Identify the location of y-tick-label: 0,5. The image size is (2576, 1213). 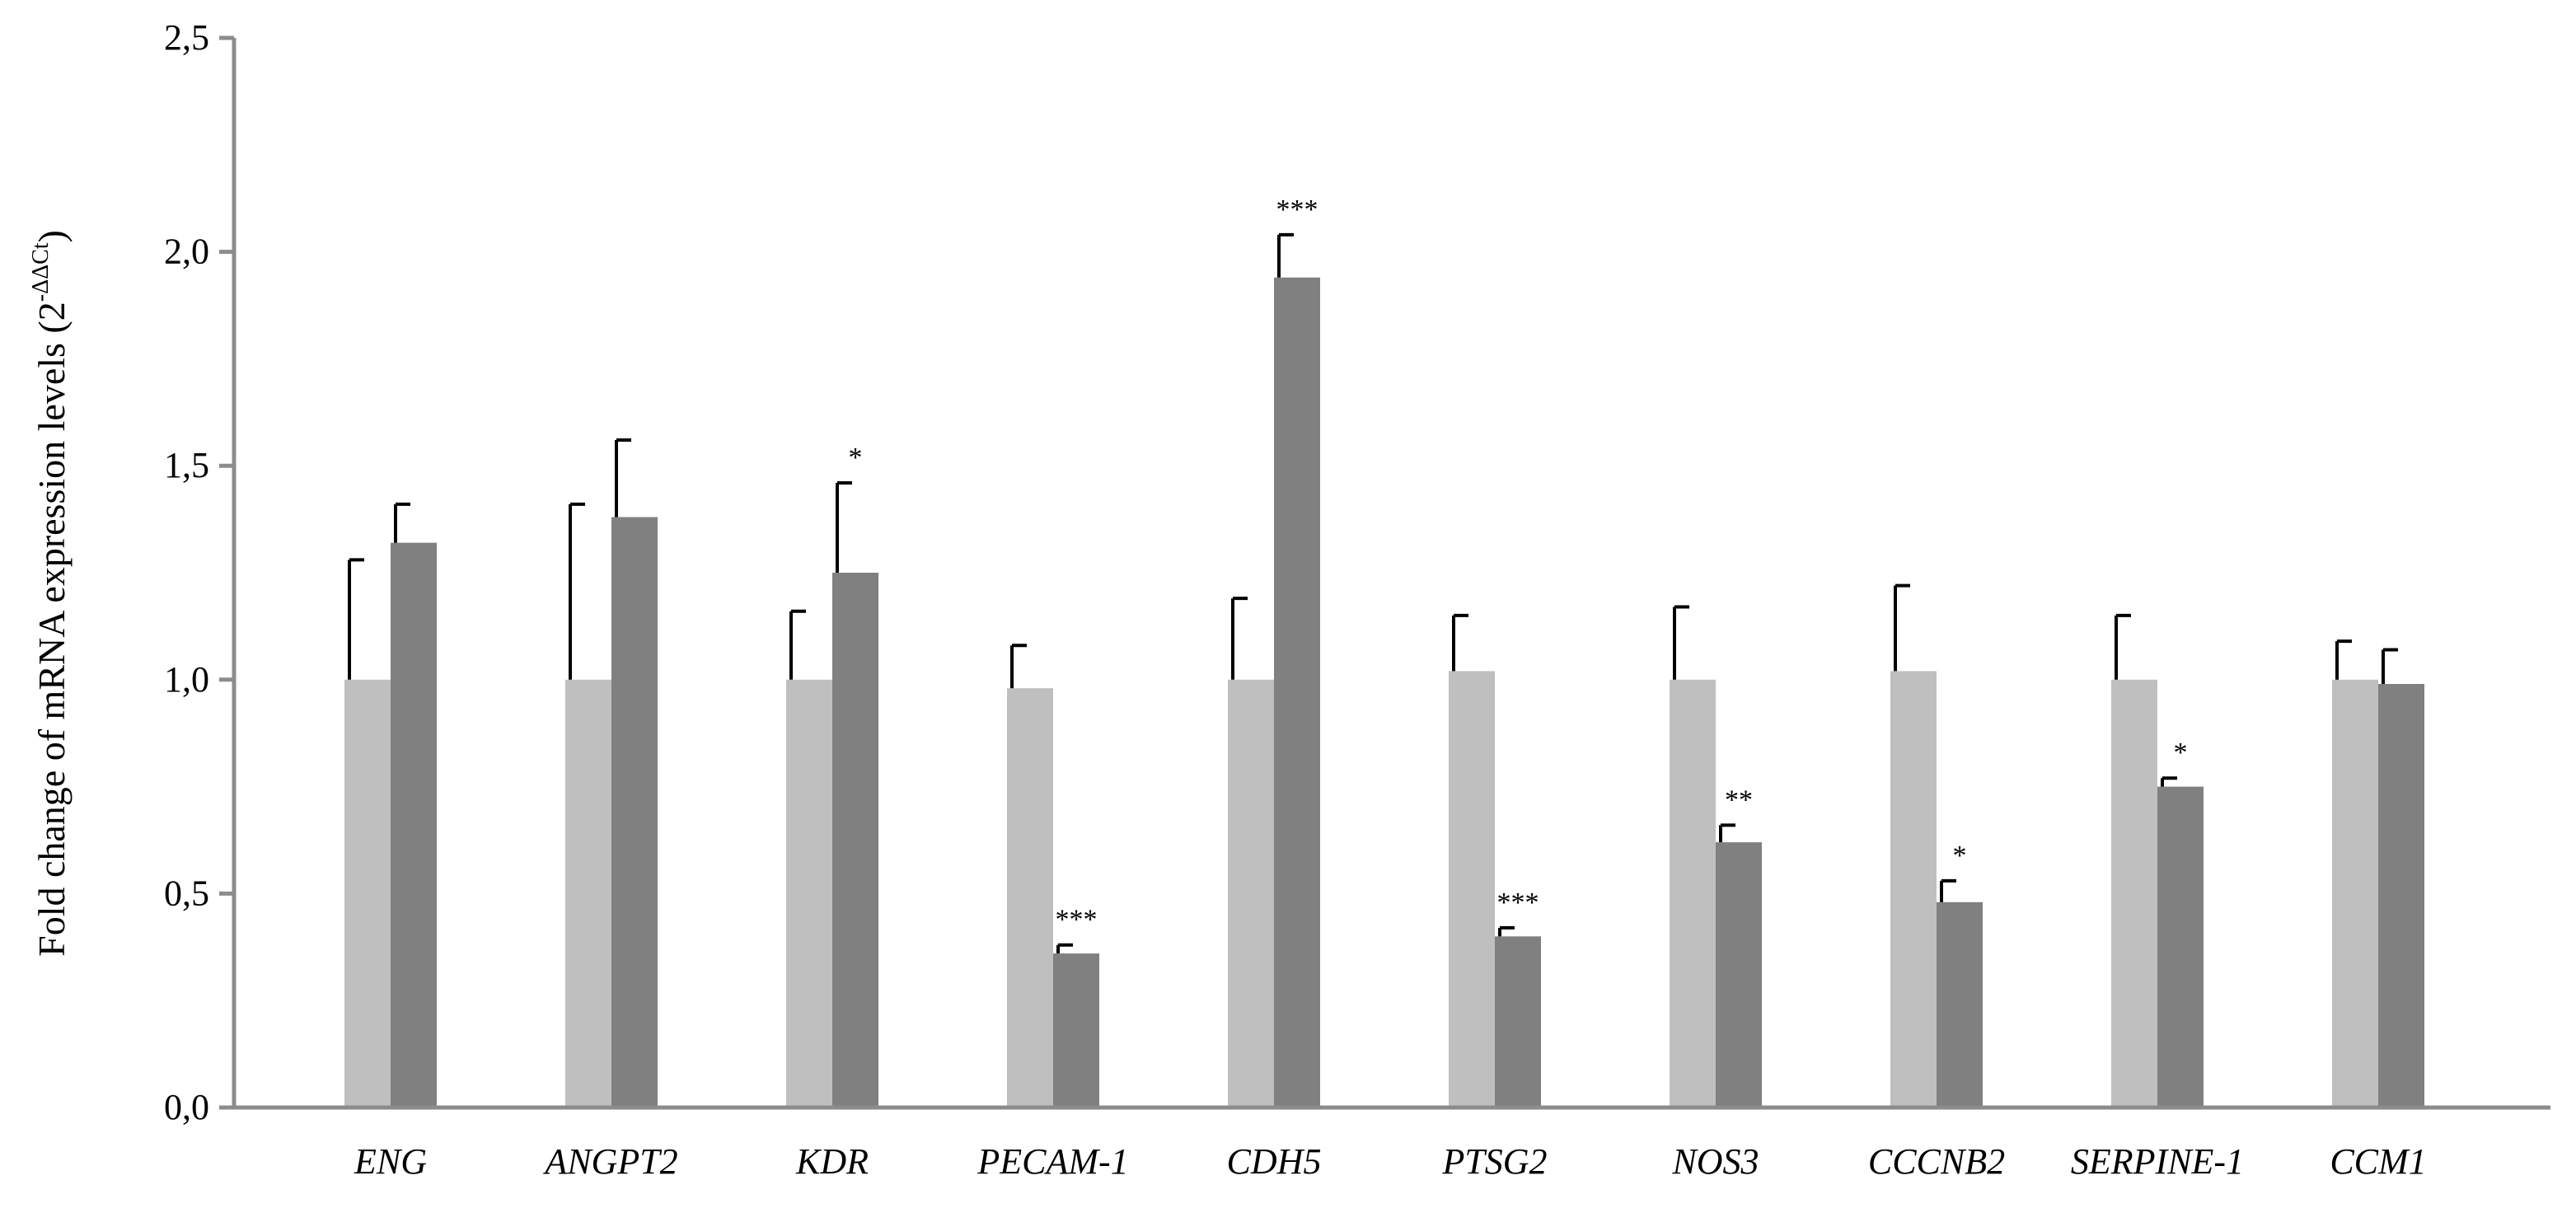
(186, 893).